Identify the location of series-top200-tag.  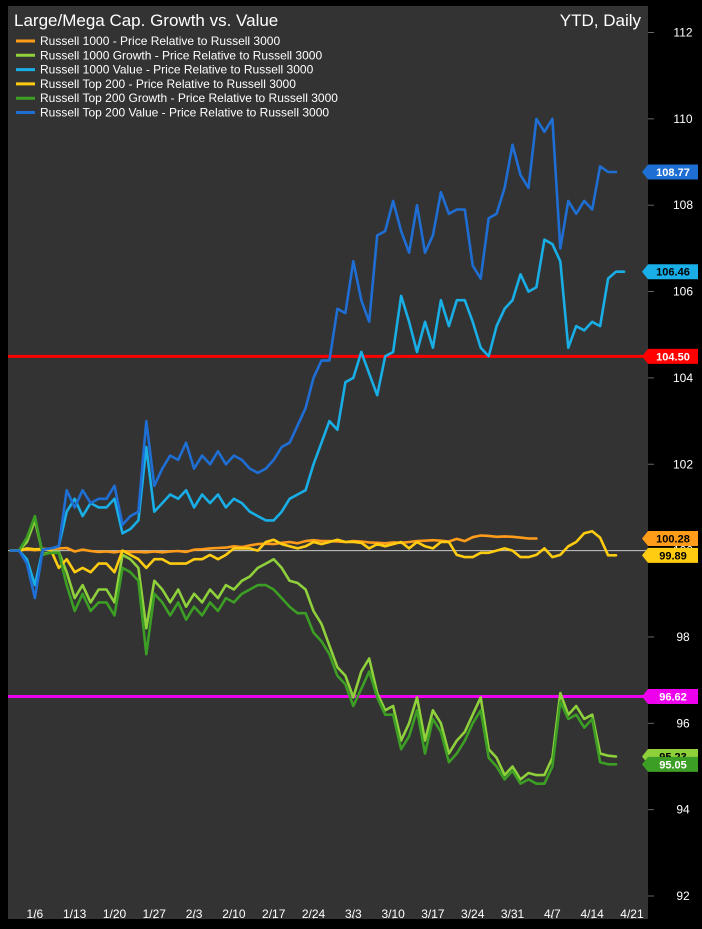
(670, 555).